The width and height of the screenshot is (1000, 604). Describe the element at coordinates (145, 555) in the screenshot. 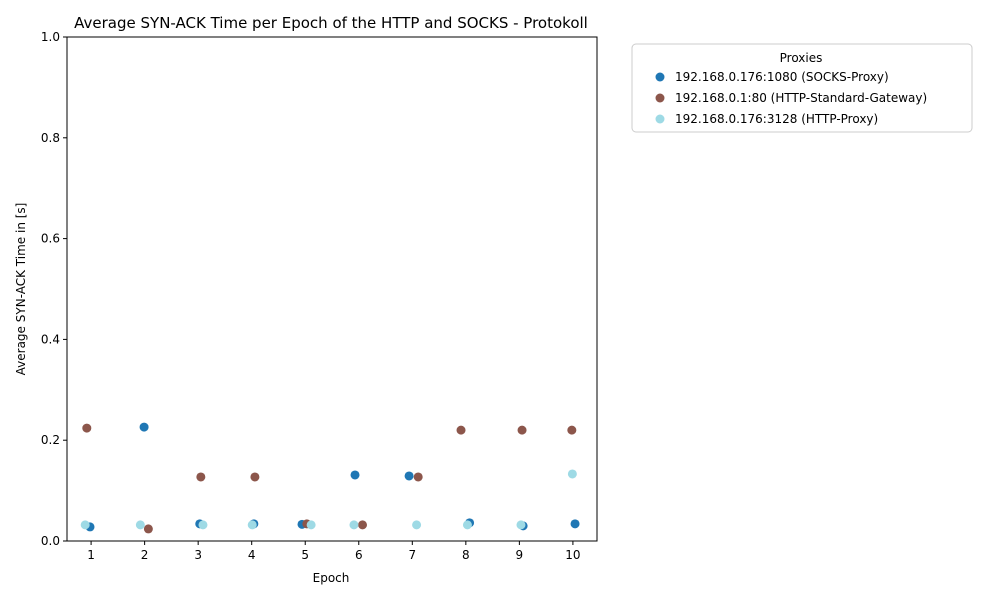

I see `x-tick-label: 2` at that location.